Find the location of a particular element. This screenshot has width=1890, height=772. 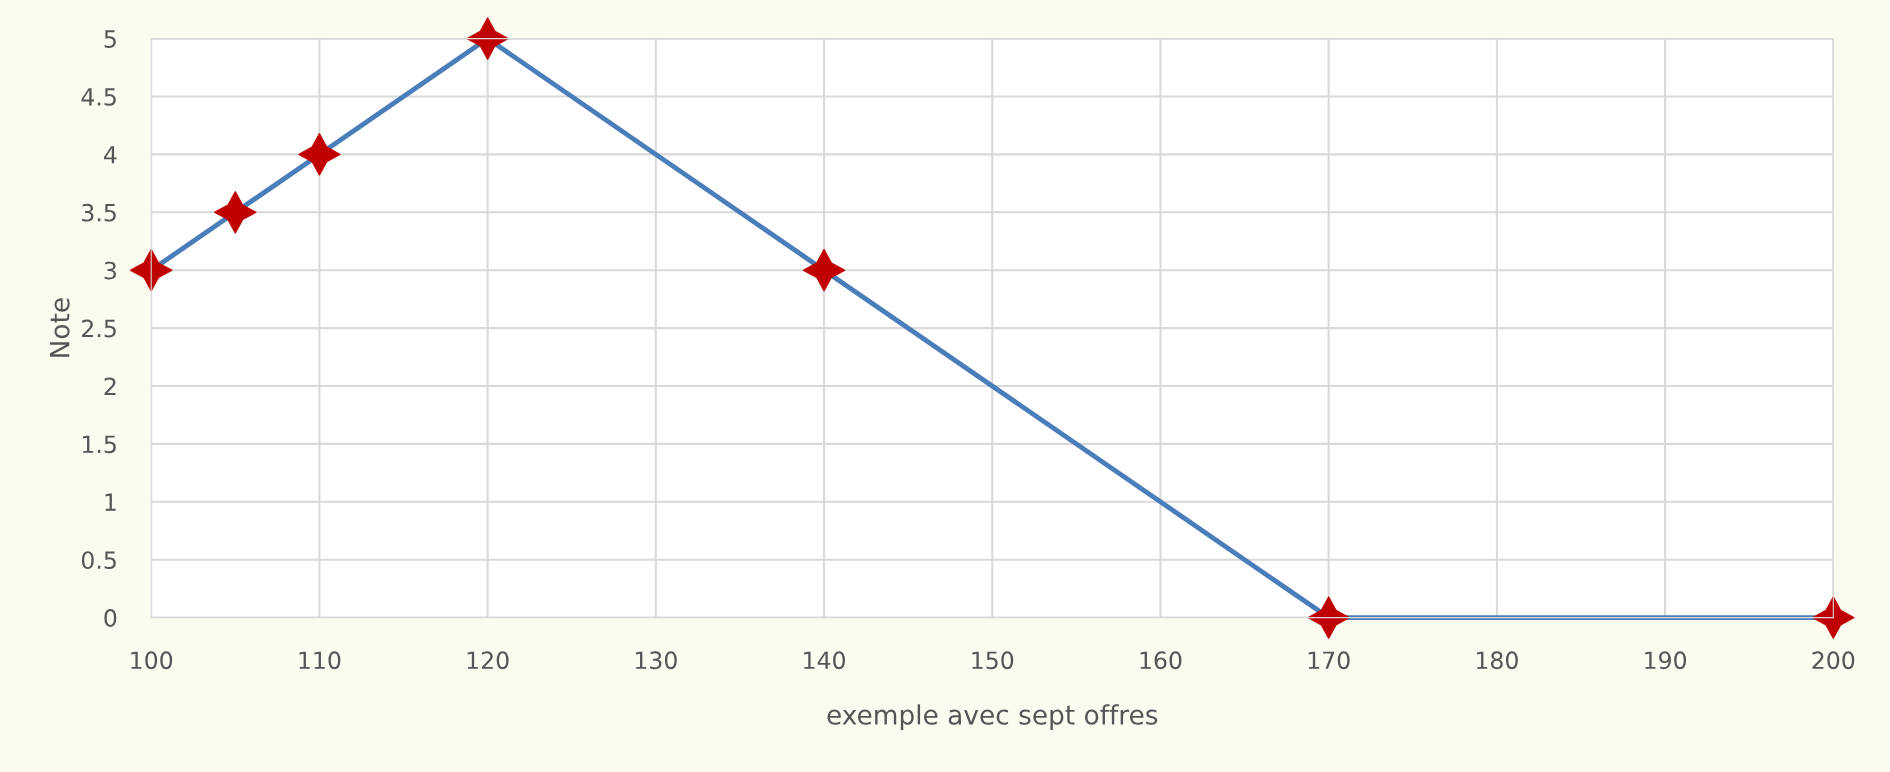

y-tick-label: 2 is located at coordinates (110, 386).